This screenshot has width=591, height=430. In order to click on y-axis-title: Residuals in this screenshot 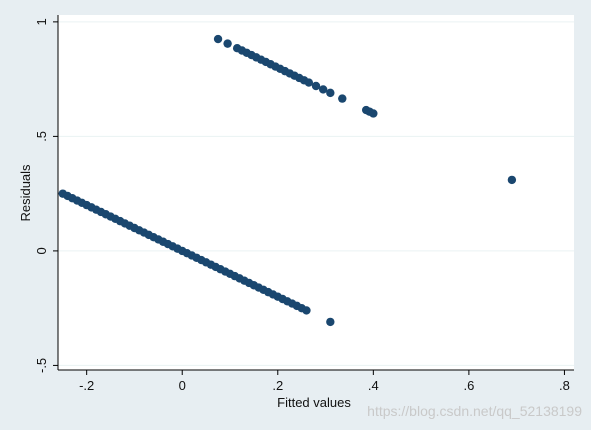, I will do `click(25, 193)`.